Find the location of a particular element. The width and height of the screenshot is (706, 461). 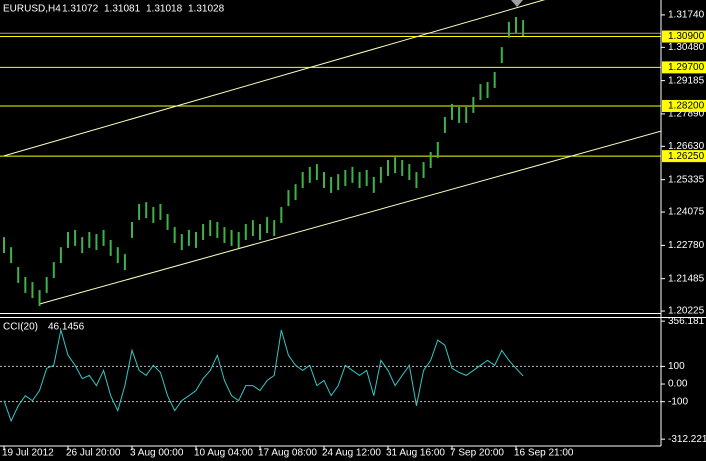

y-tick-label: -100 is located at coordinates (678, 401).